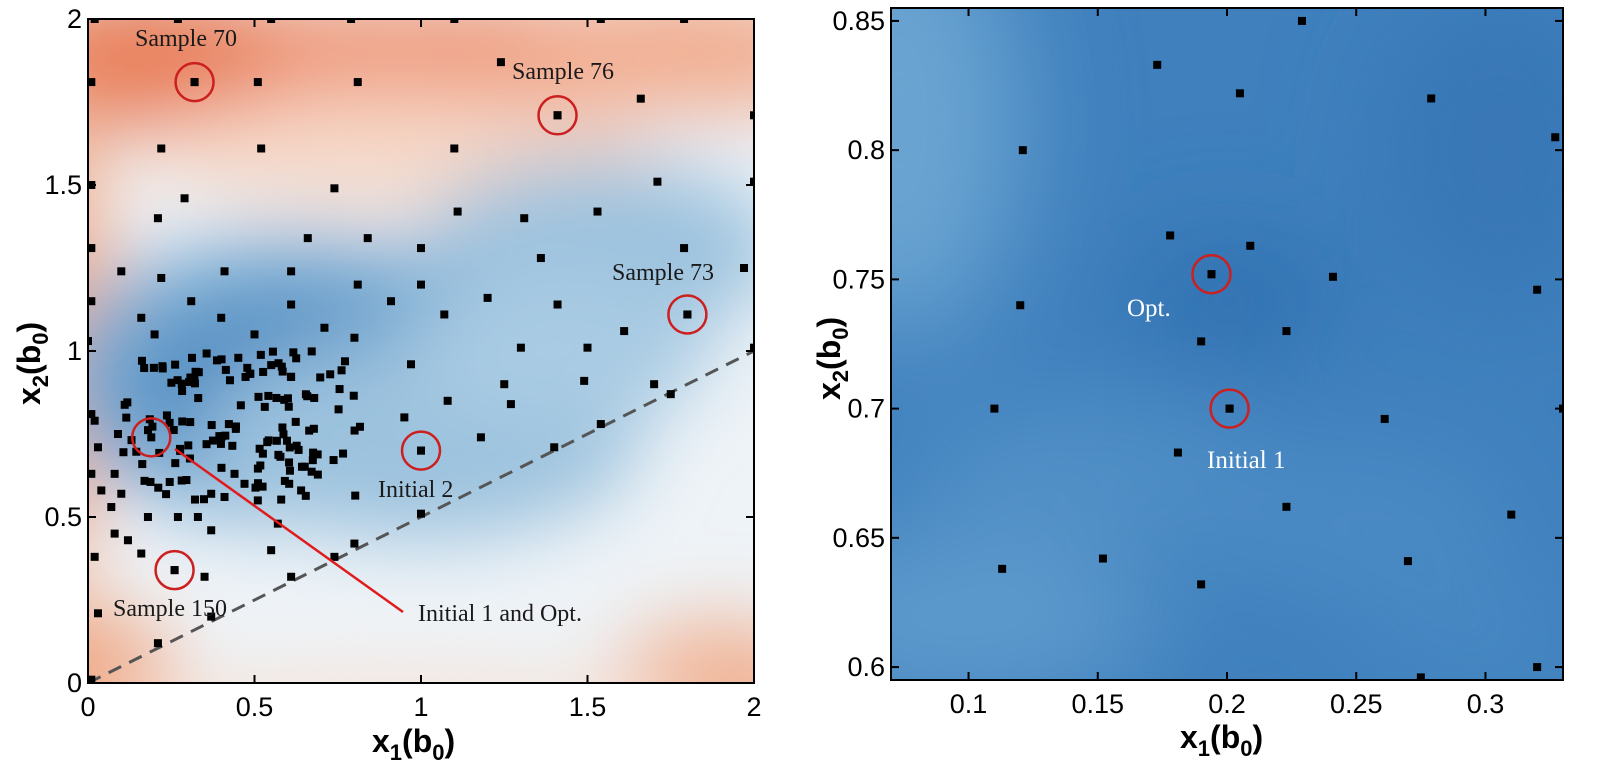 The height and width of the screenshot is (779, 1606). Describe the element at coordinates (1246, 460) in the screenshot. I see `label-initial-1: Initial 1` at that location.